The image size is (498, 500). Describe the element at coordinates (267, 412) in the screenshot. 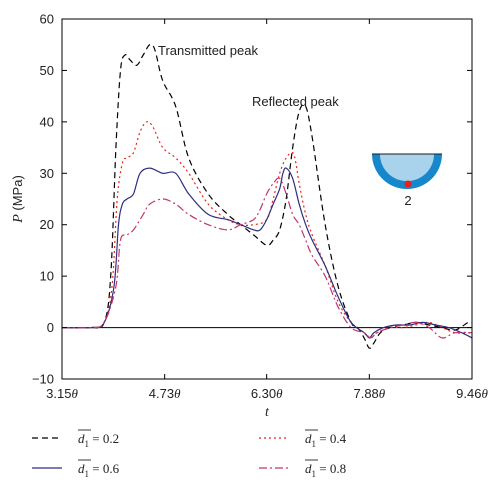

I see `x-axis-label: t` at that location.